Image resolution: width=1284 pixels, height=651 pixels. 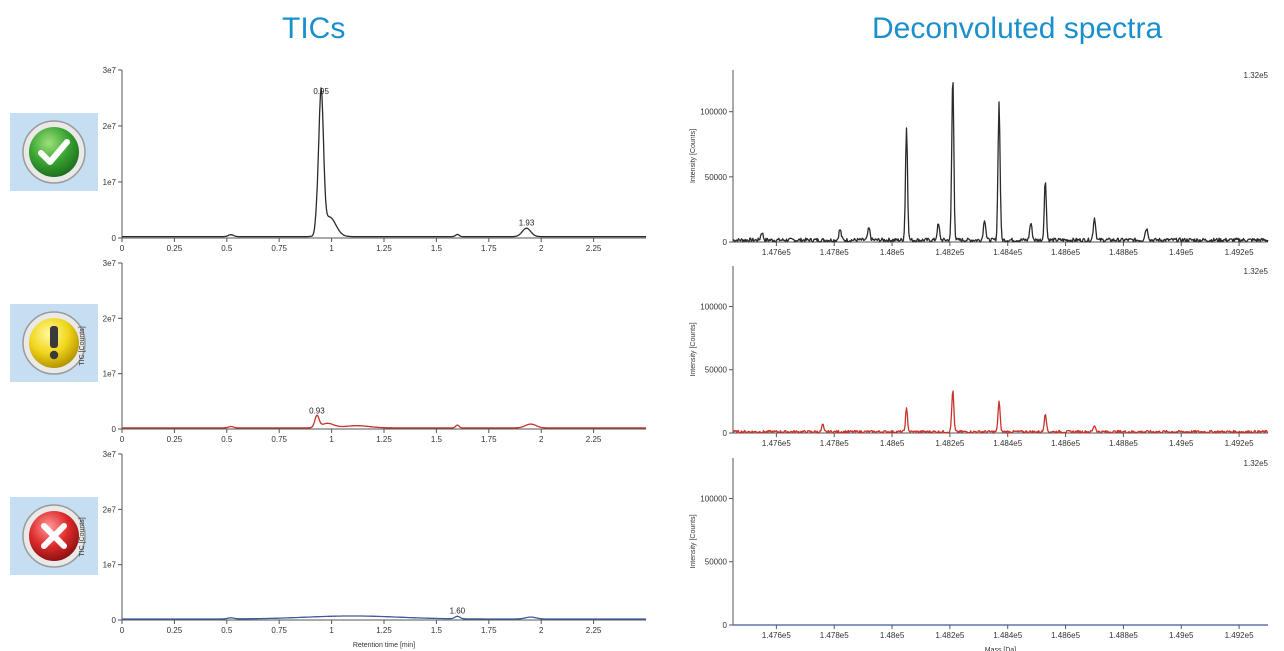 I want to click on check-icon, so click(x=54, y=152).